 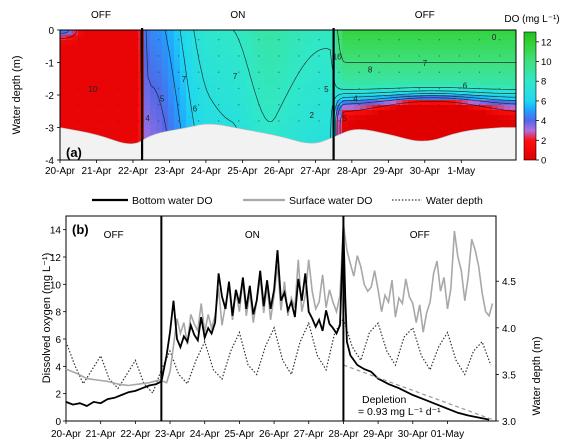 What do you see at coordinates (184, 79) in the screenshot?
I see `contour-label: 7` at bounding box center [184, 79].